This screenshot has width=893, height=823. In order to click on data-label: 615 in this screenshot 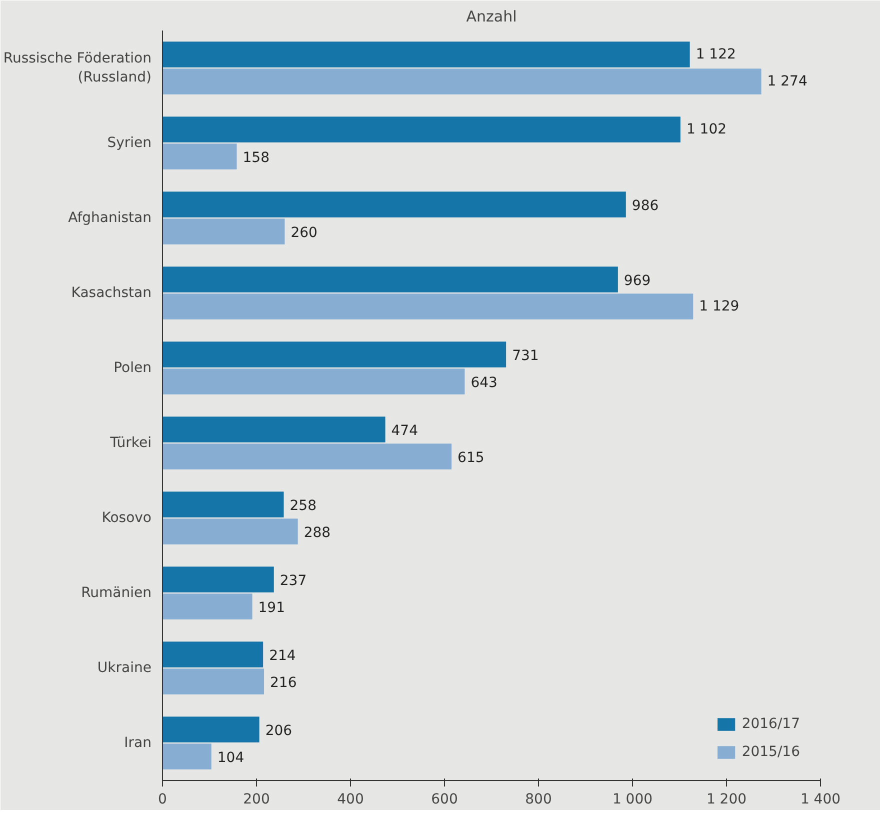, I will do `click(471, 458)`.